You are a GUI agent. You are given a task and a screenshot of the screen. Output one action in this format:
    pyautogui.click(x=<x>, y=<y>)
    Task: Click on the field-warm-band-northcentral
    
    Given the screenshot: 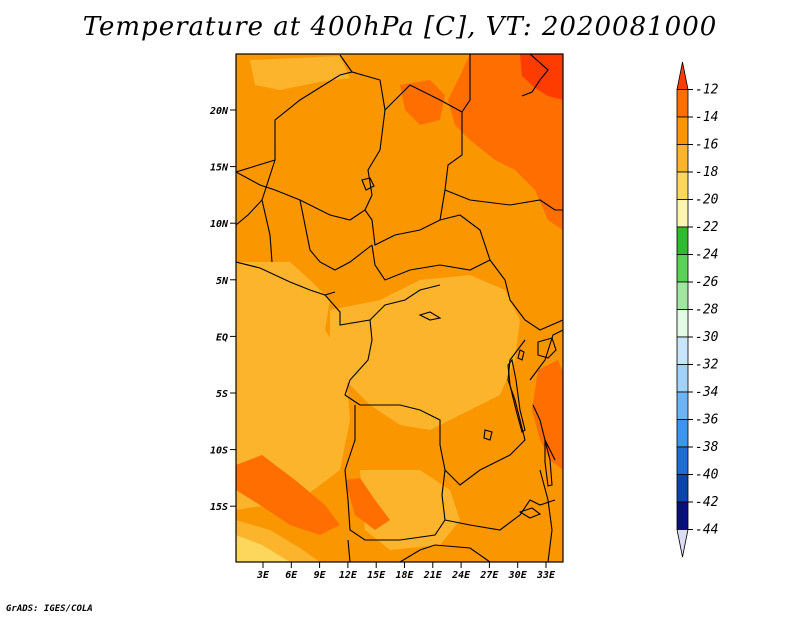 What is the action you would take?
    pyautogui.click(x=422, y=102)
    